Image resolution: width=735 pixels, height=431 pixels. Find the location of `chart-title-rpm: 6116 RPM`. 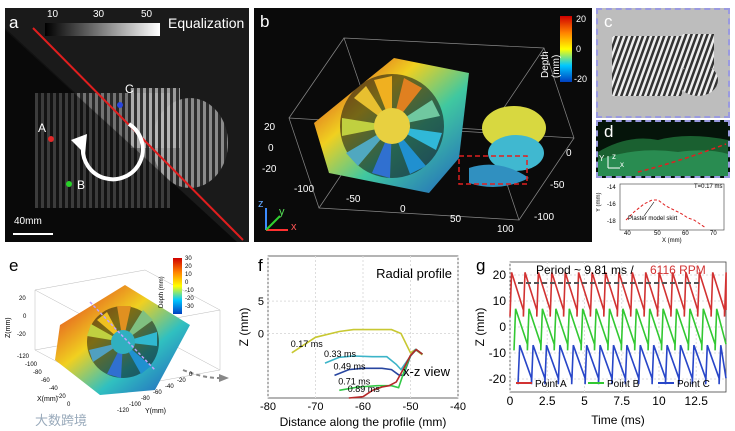

chart-title-rpm: 6116 RPM is located at coordinates (678, 270).